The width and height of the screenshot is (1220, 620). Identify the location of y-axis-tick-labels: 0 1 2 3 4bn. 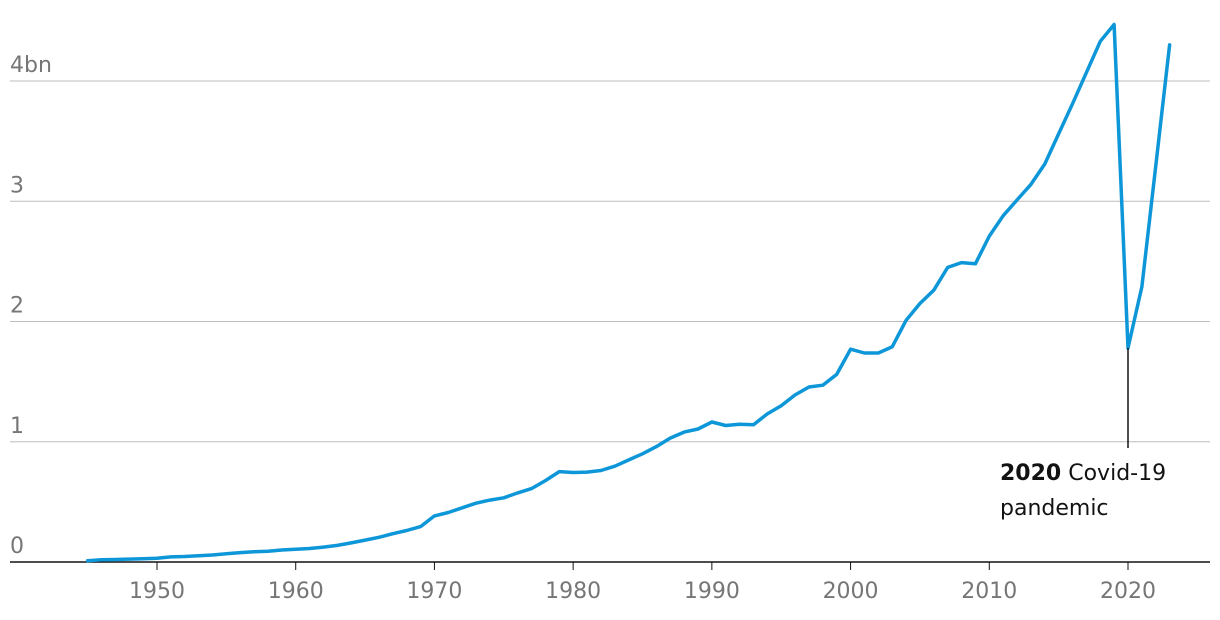
(31, 306).